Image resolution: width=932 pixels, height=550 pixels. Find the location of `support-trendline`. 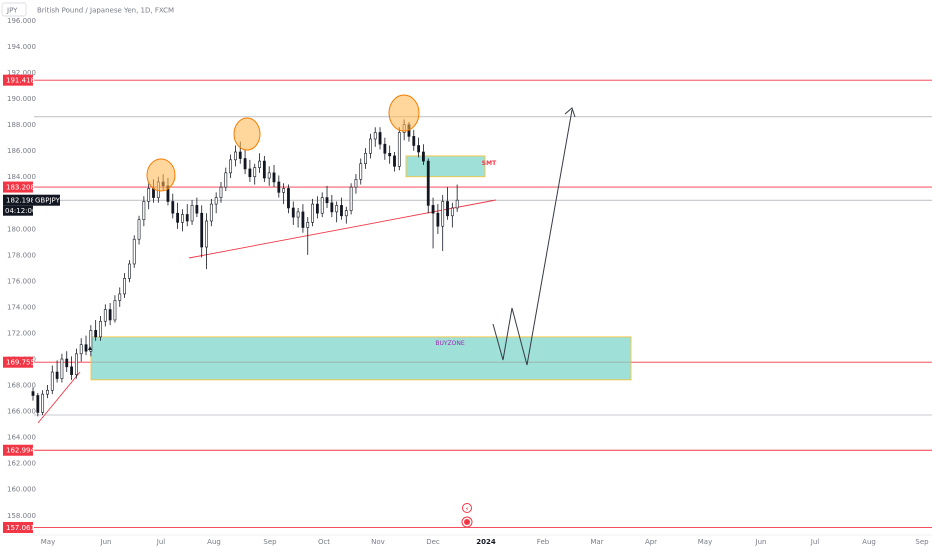

support-trendline is located at coordinates (342, 229).